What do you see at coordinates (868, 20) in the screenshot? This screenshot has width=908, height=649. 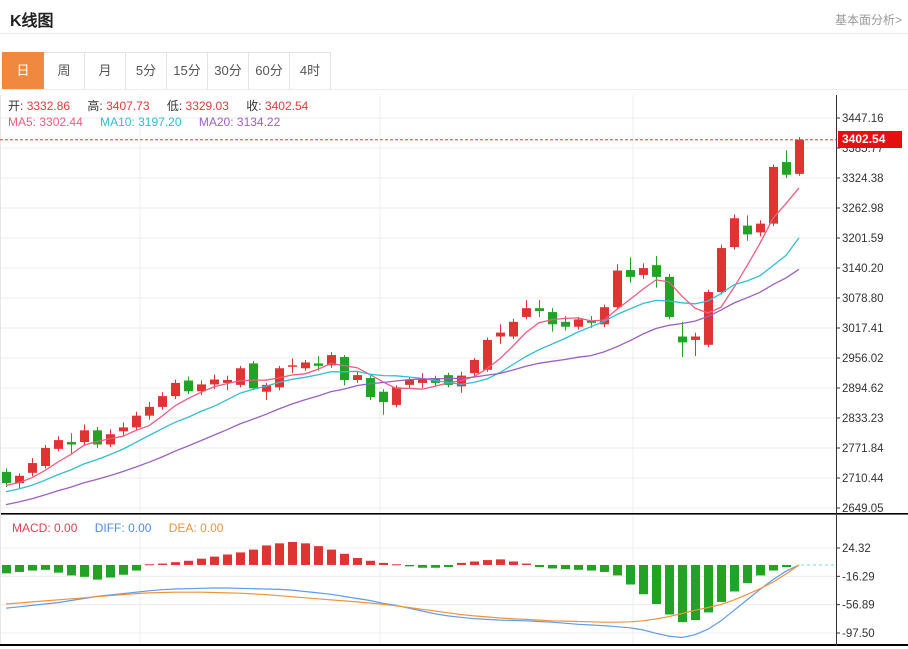 I see `fundamental-analysis-link: 基本面分析>` at bounding box center [868, 20].